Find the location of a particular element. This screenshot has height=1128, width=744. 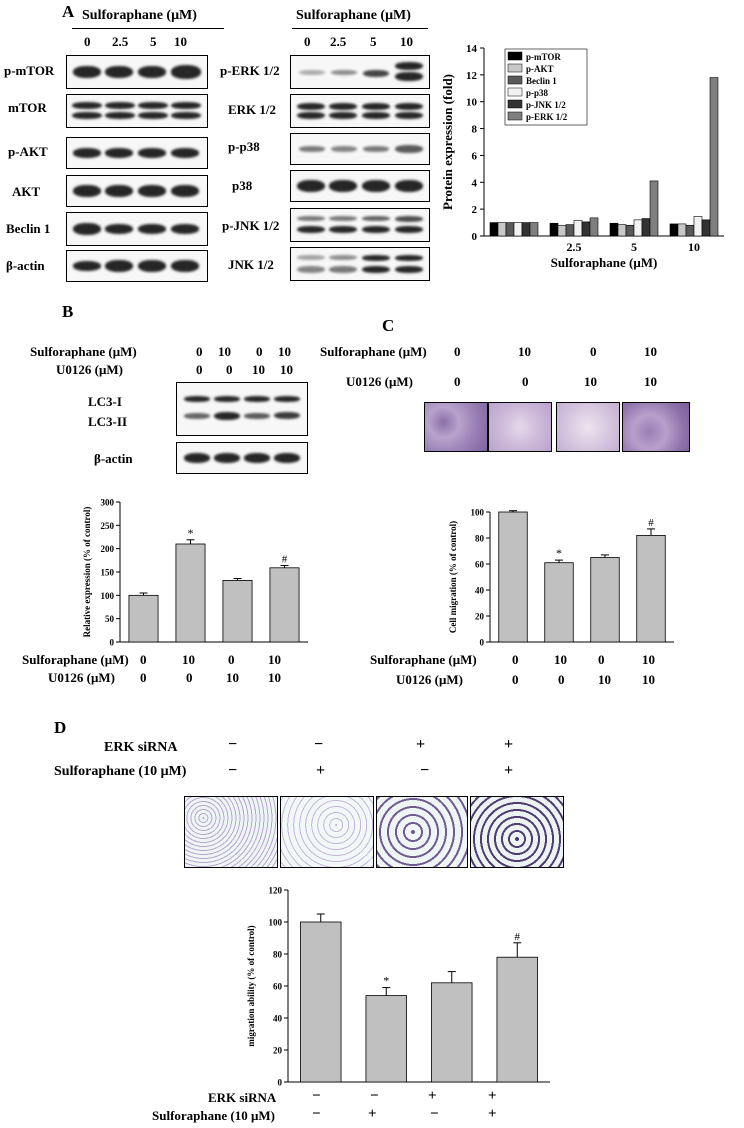

y-tick-label: 12 is located at coordinates (472, 76).